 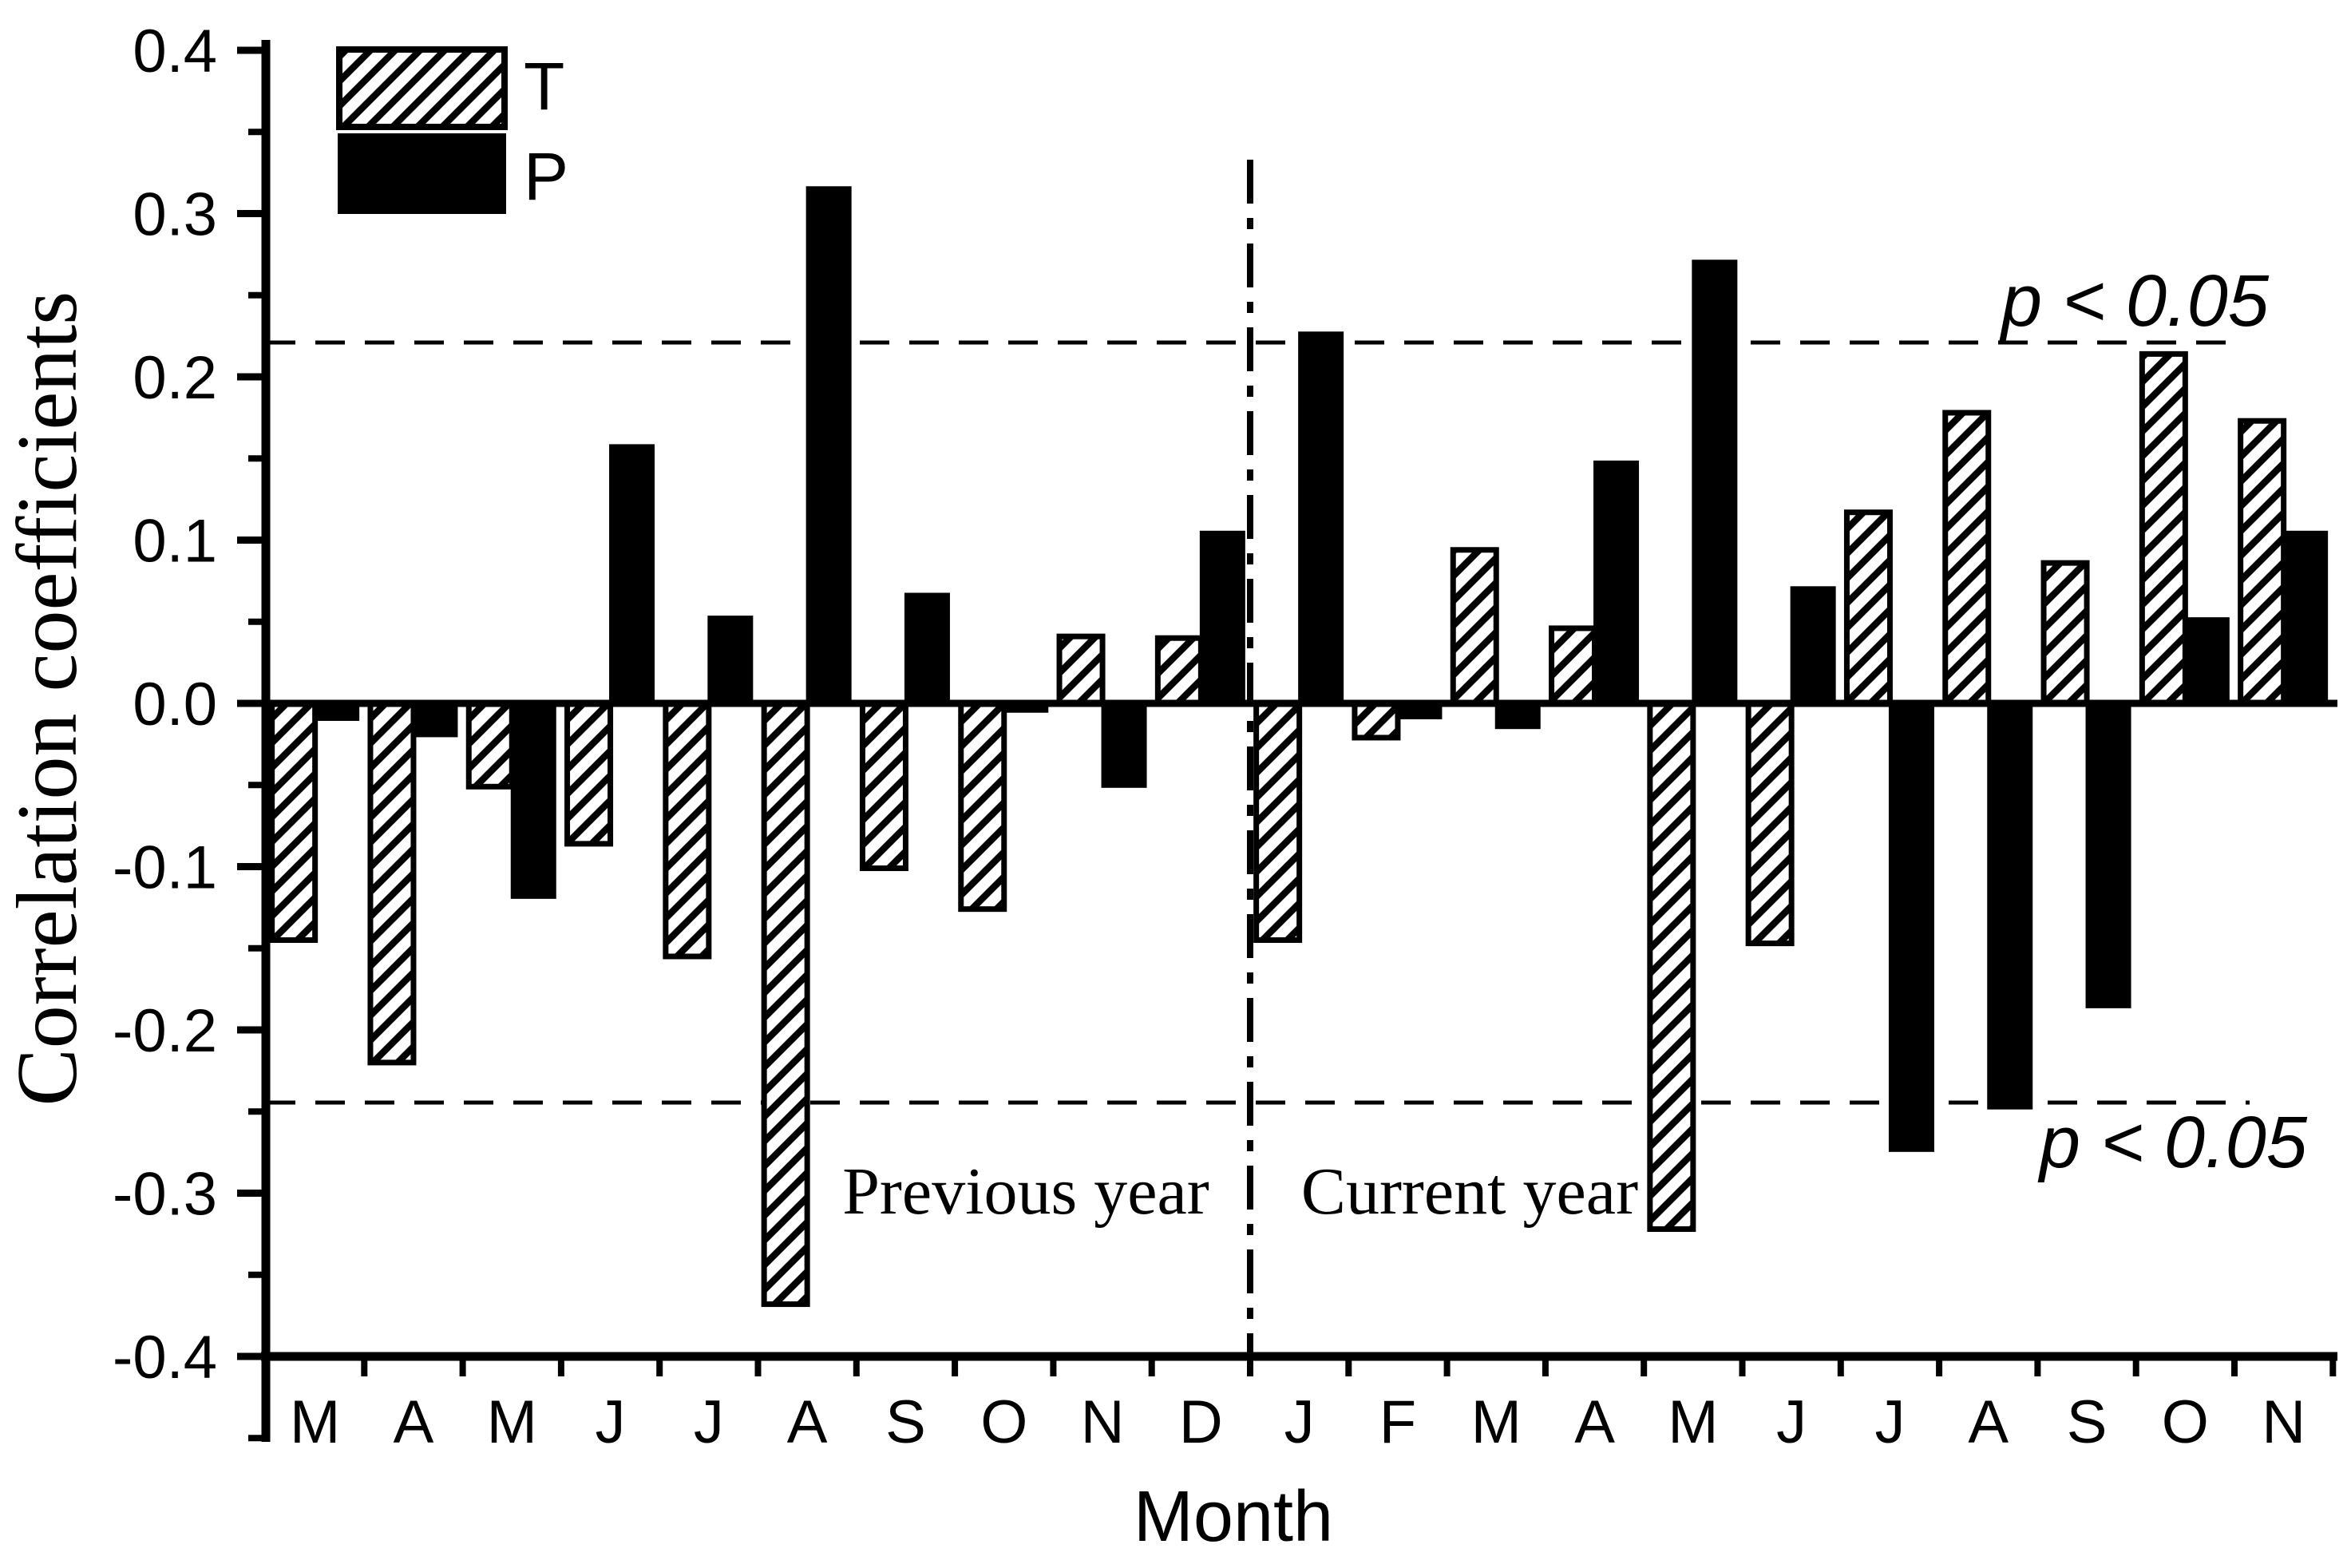 I want to click on y-tick-label--0.3: -0.3, so click(x=165, y=1195).